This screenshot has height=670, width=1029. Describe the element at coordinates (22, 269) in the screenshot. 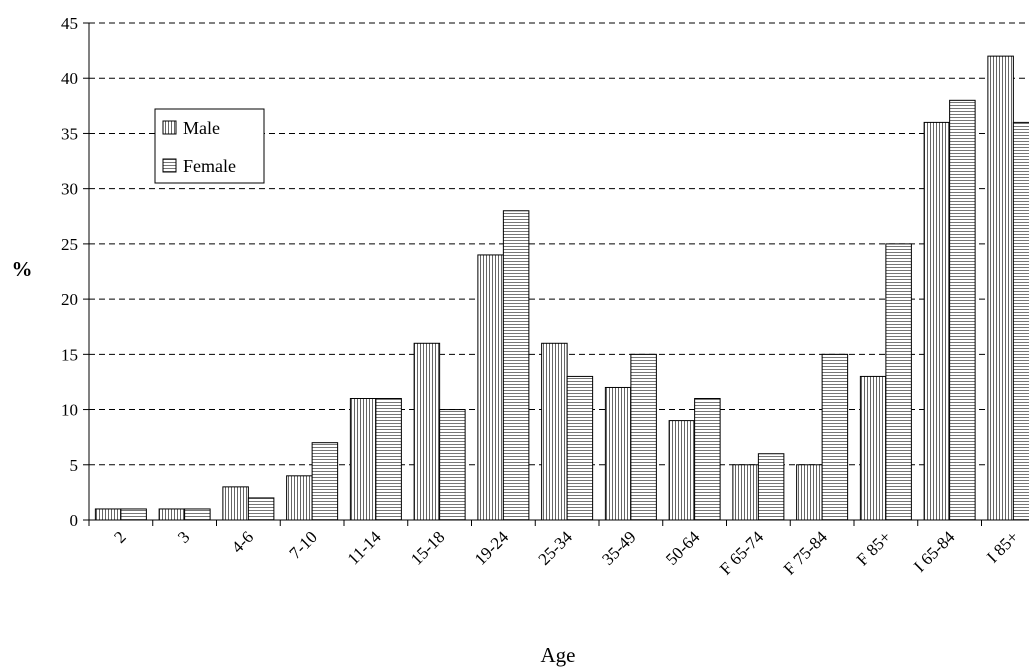

I see `y-axis-title: %` at that location.